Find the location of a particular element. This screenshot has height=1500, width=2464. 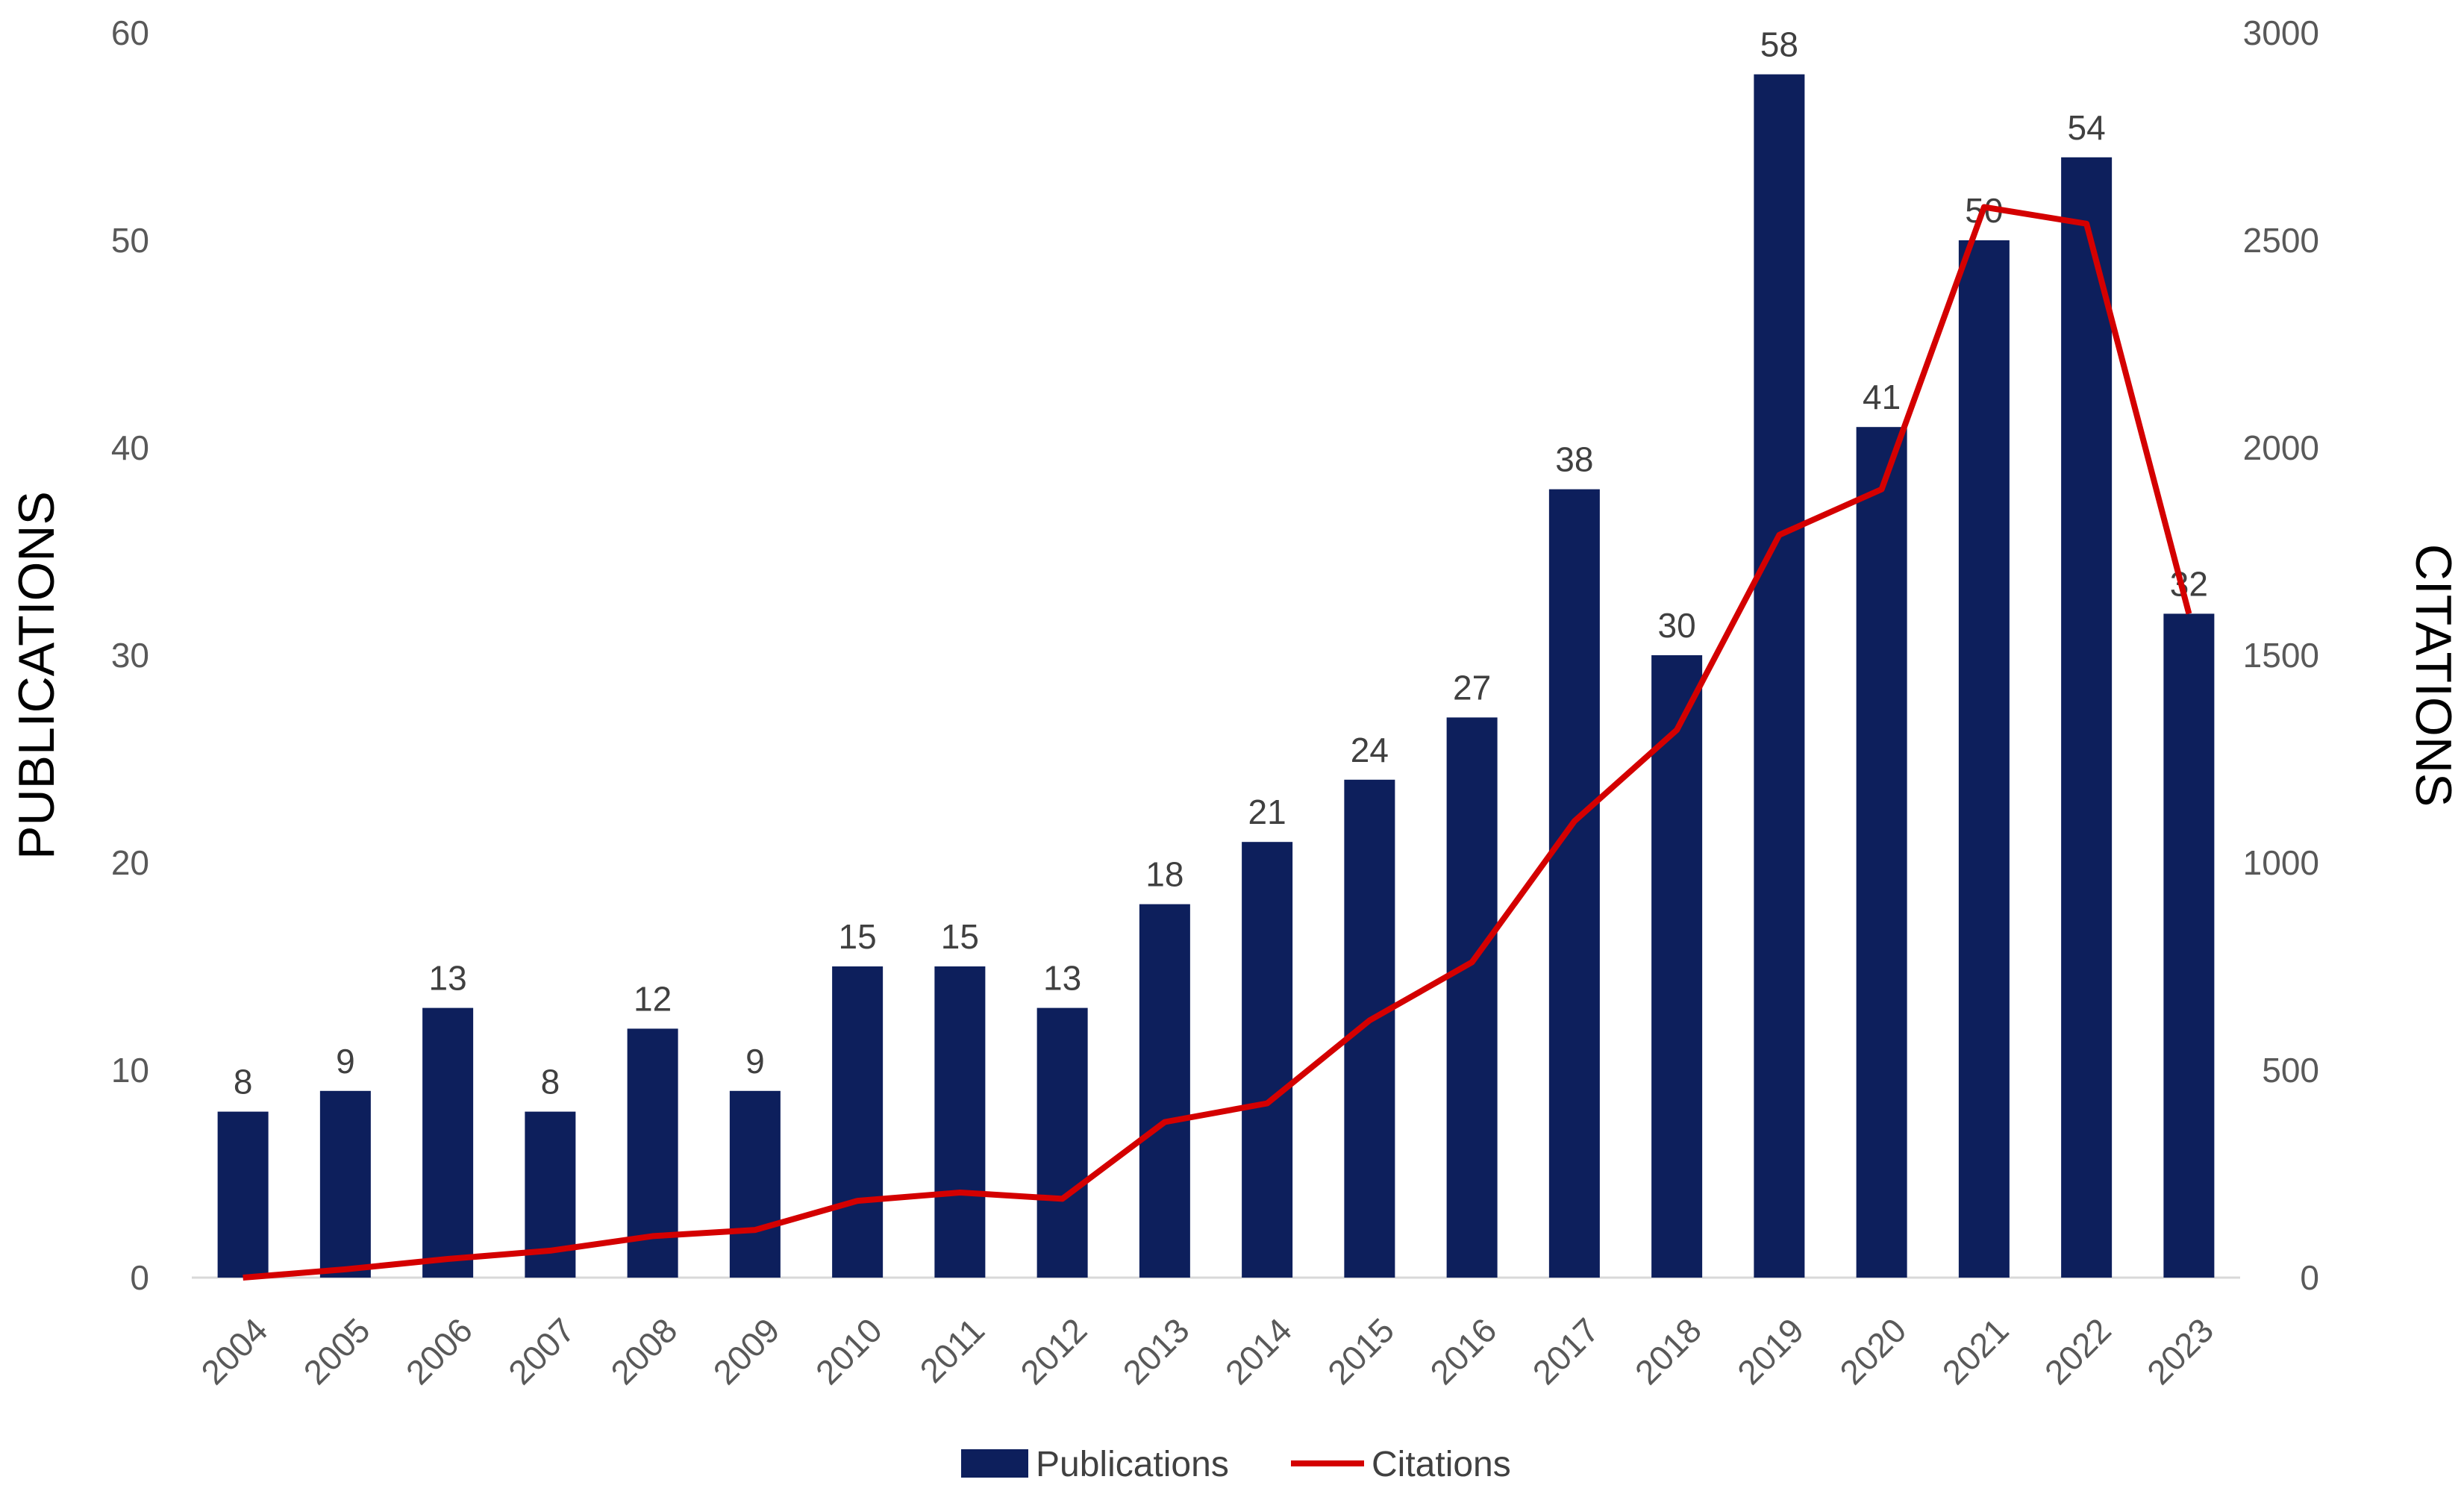

left-y-tick-label: 20 is located at coordinates (130, 862).